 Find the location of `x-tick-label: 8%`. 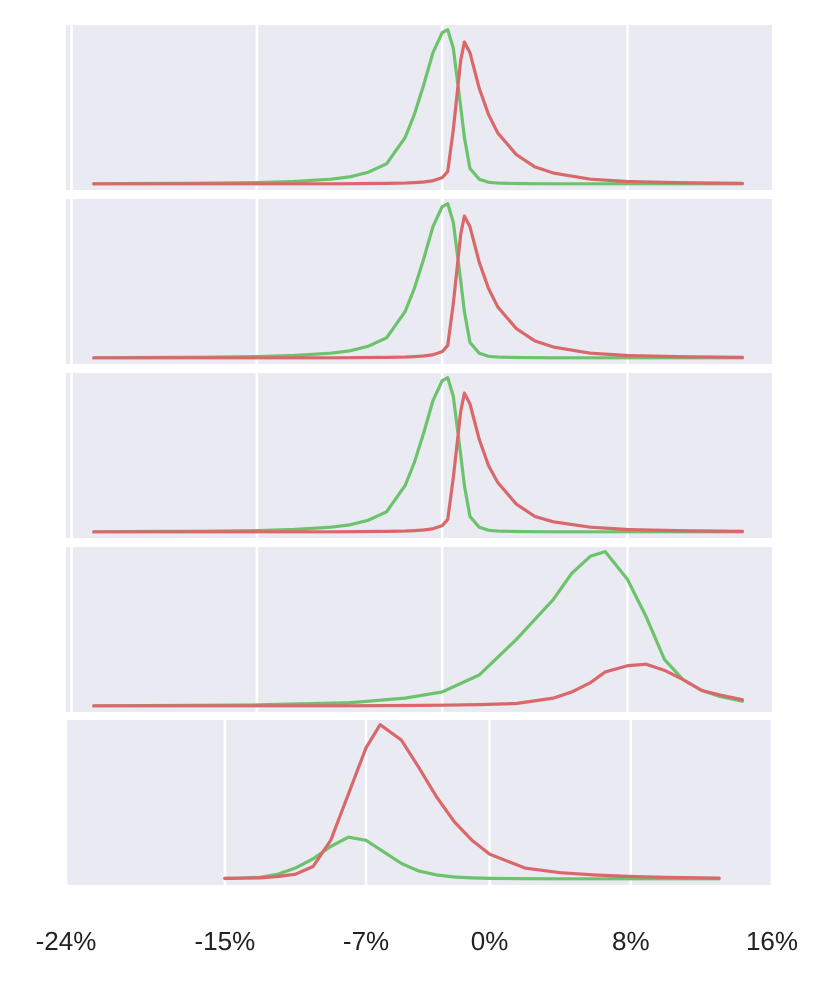

x-tick-label: 8% is located at coordinates (631, 941).